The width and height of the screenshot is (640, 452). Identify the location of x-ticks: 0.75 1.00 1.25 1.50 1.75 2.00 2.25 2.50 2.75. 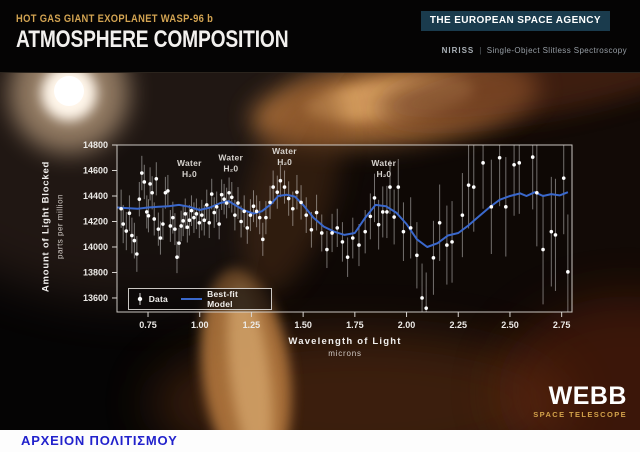
(354, 321).